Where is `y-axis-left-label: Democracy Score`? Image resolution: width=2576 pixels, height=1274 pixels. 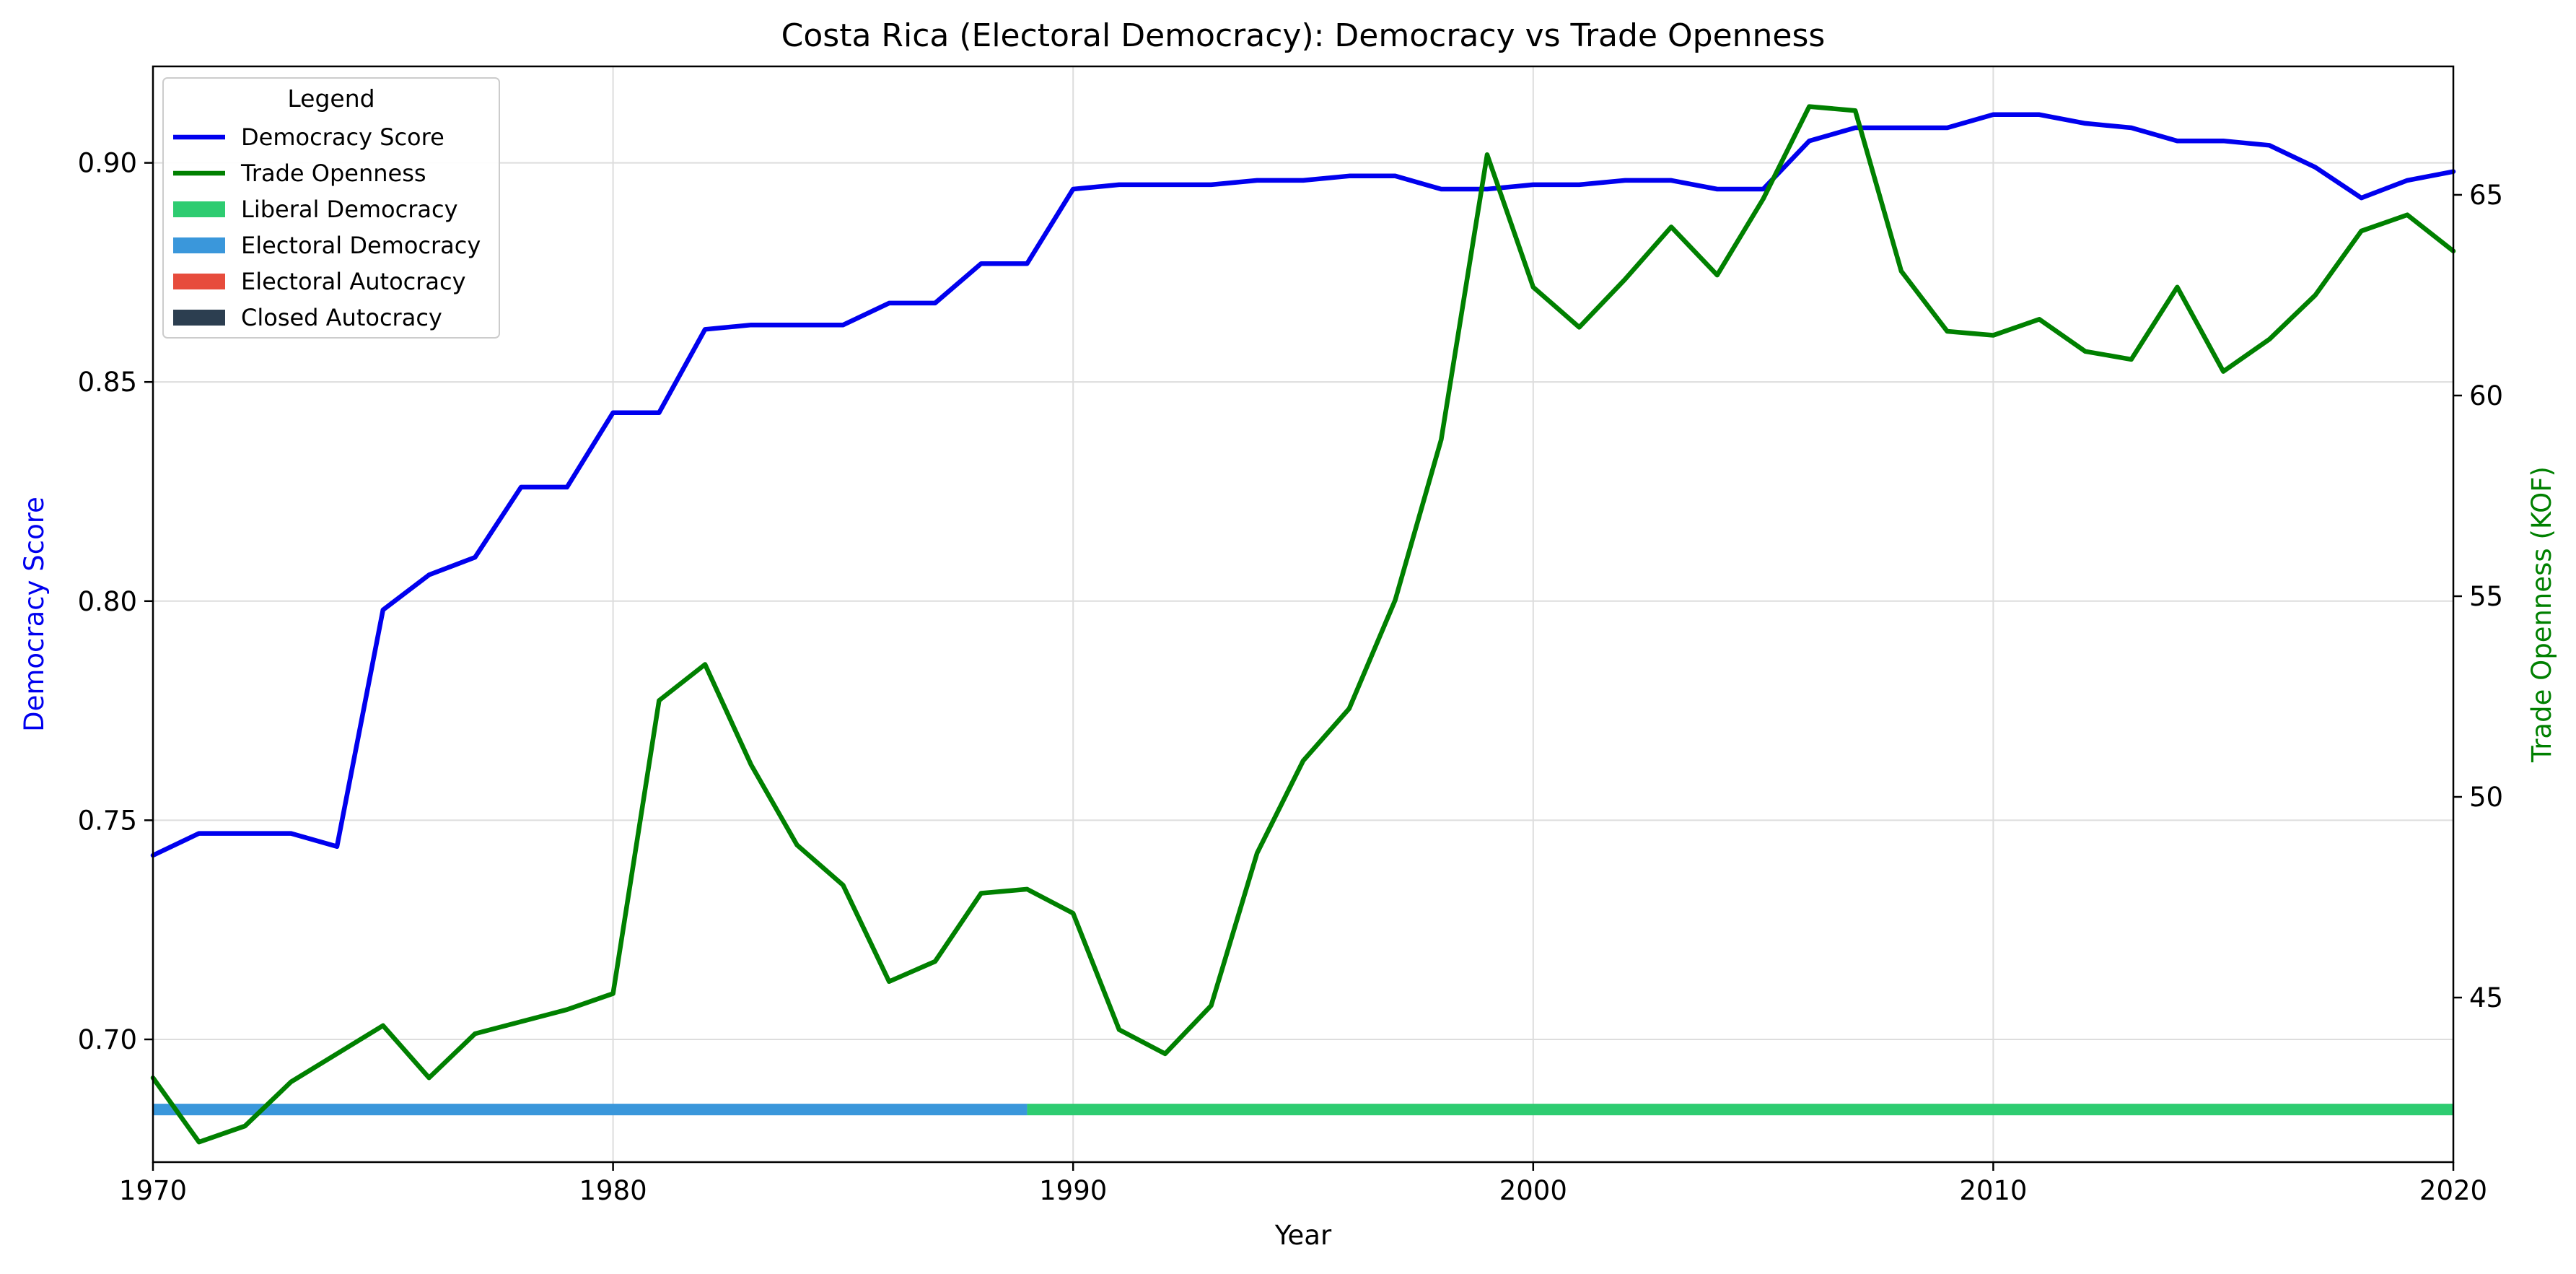
y-axis-left-label: Democracy Score is located at coordinates (34, 614).